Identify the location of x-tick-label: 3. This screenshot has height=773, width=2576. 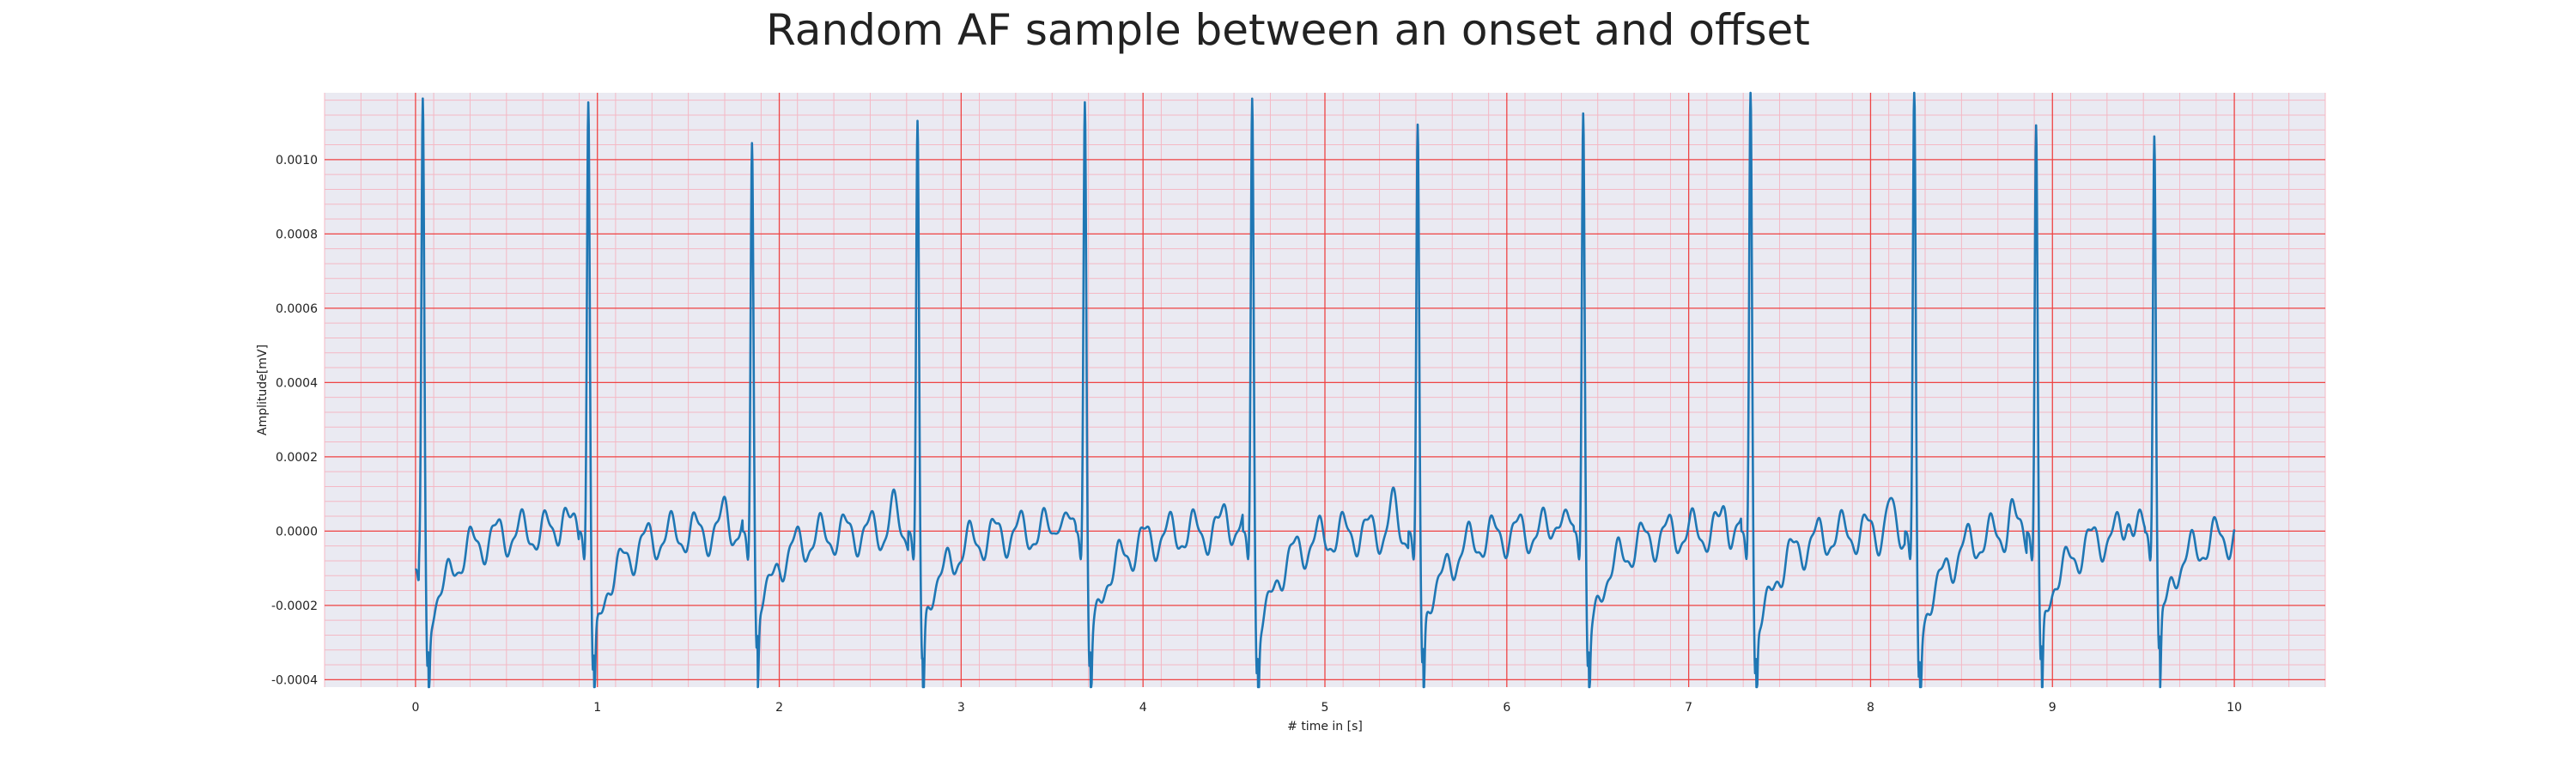
(961, 708).